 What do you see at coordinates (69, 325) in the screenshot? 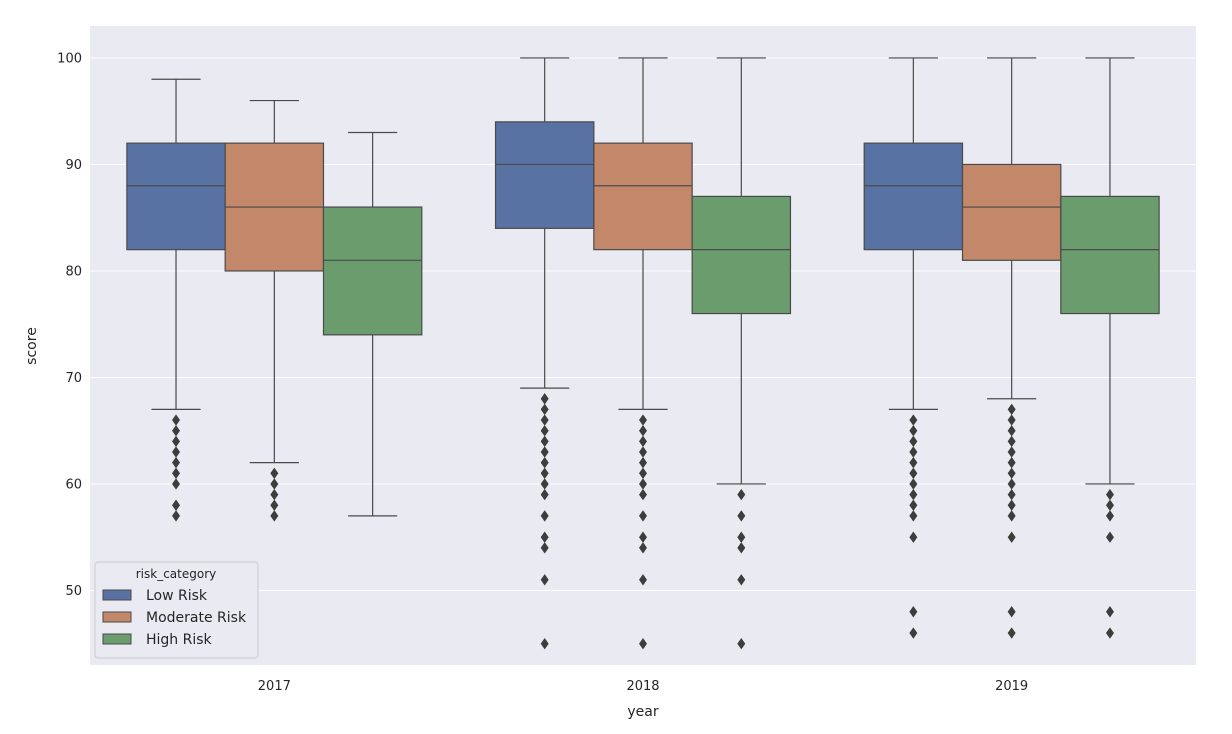
I see `y-axis-ticks: 50 60 70 80 90 100` at bounding box center [69, 325].